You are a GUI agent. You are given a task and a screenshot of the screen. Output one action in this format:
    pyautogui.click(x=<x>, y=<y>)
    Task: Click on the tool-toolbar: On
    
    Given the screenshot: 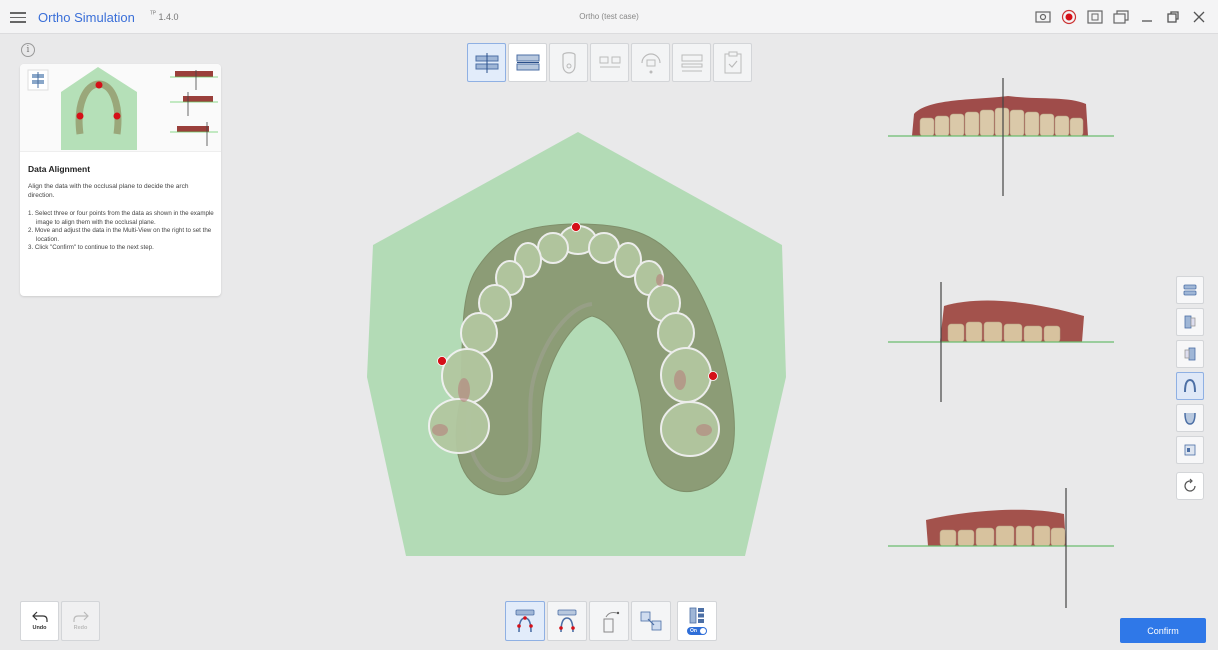 What is the action you would take?
    pyautogui.click(x=611, y=621)
    